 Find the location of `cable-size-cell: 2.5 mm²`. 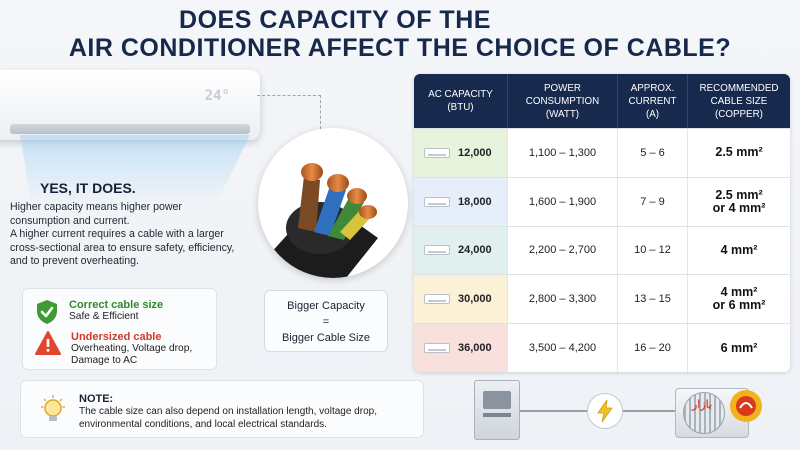

cable-size-cell: 2.5 mm² is located at coordinates (739, 152).